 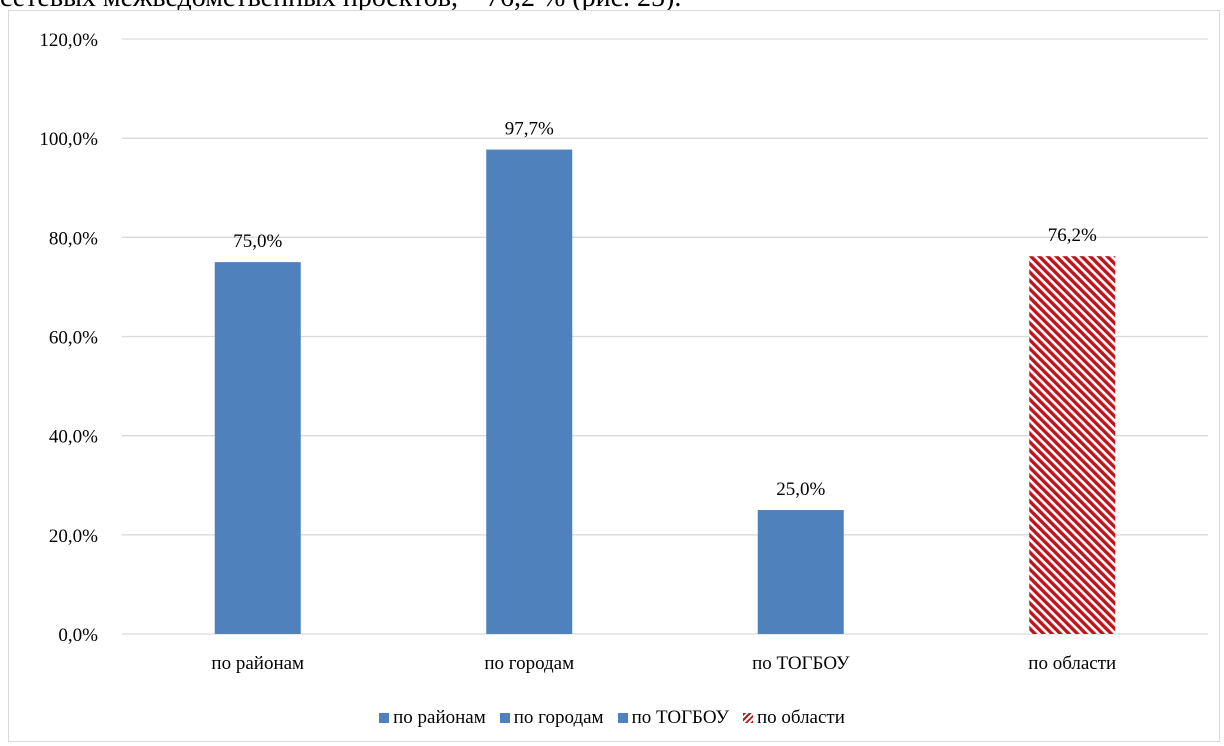 I want to click on data-label: 25,0%, so click(x=800, y=489).